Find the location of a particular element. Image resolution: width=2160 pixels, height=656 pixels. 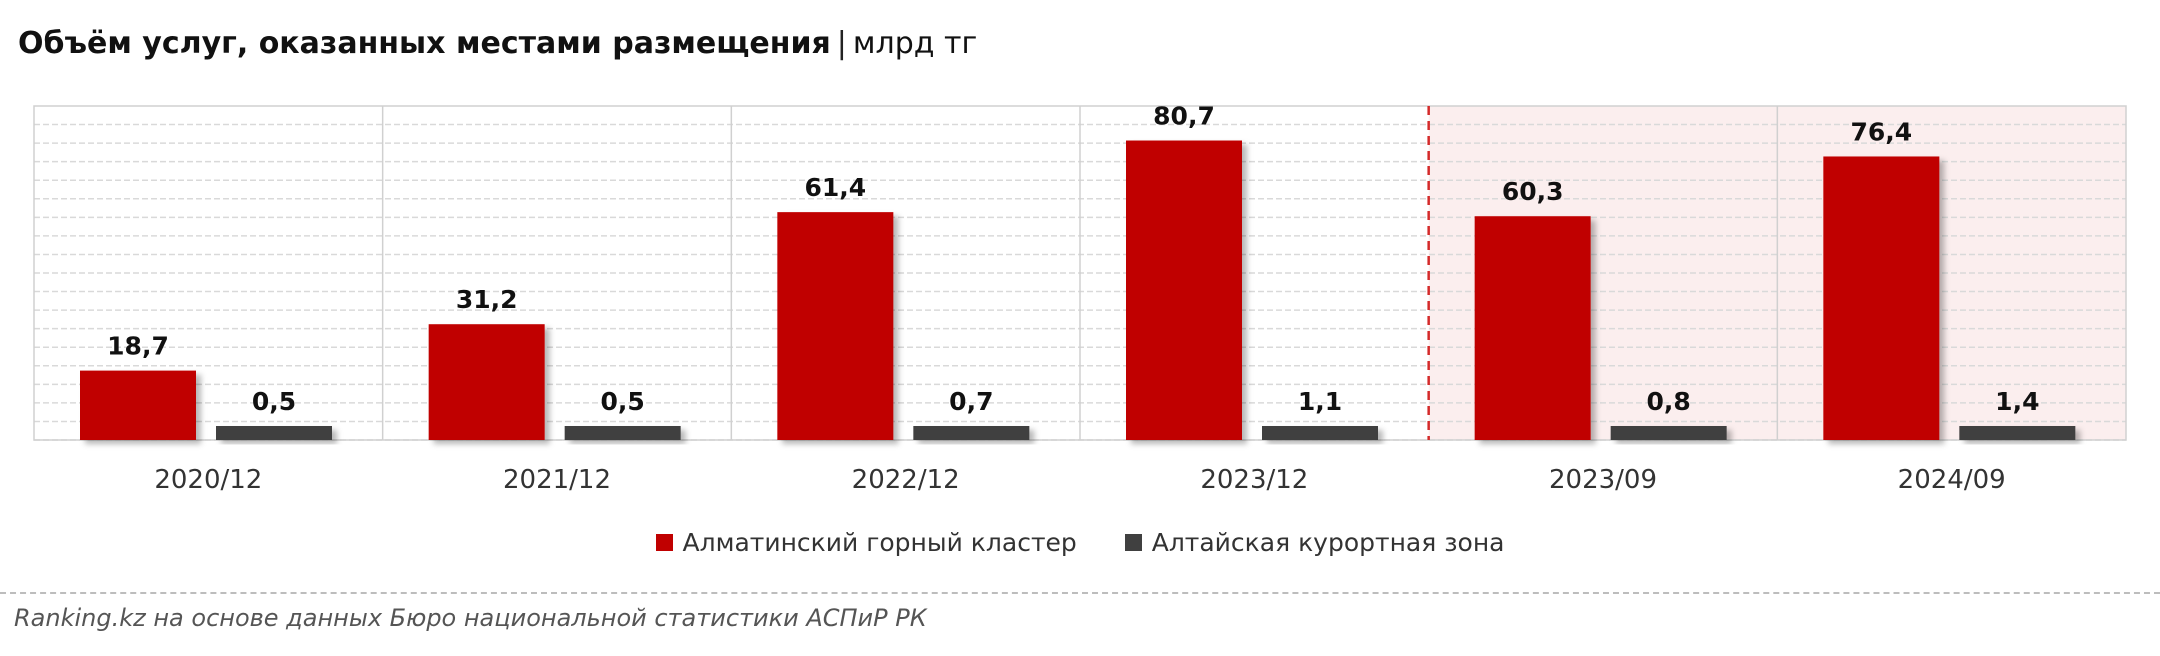

legend-item-series-2: Алтайская курортная зона is located at coordinates (1314, 542).